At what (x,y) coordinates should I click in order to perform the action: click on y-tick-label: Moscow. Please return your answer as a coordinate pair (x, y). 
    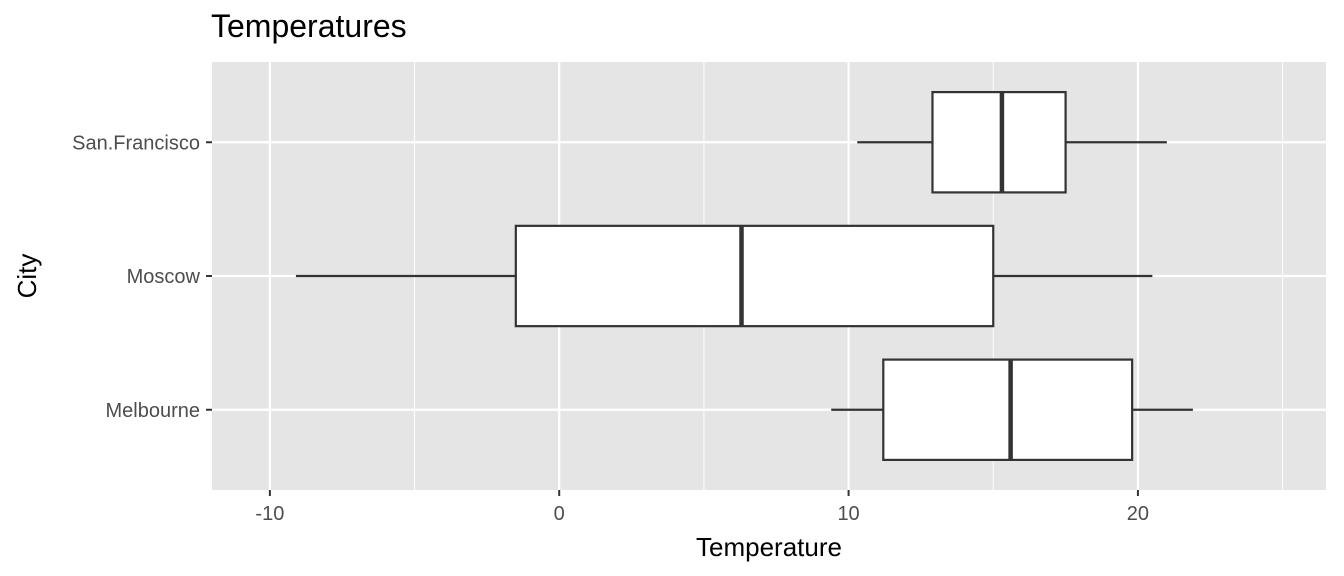
    Looking at the image, I should click on (164, 277).